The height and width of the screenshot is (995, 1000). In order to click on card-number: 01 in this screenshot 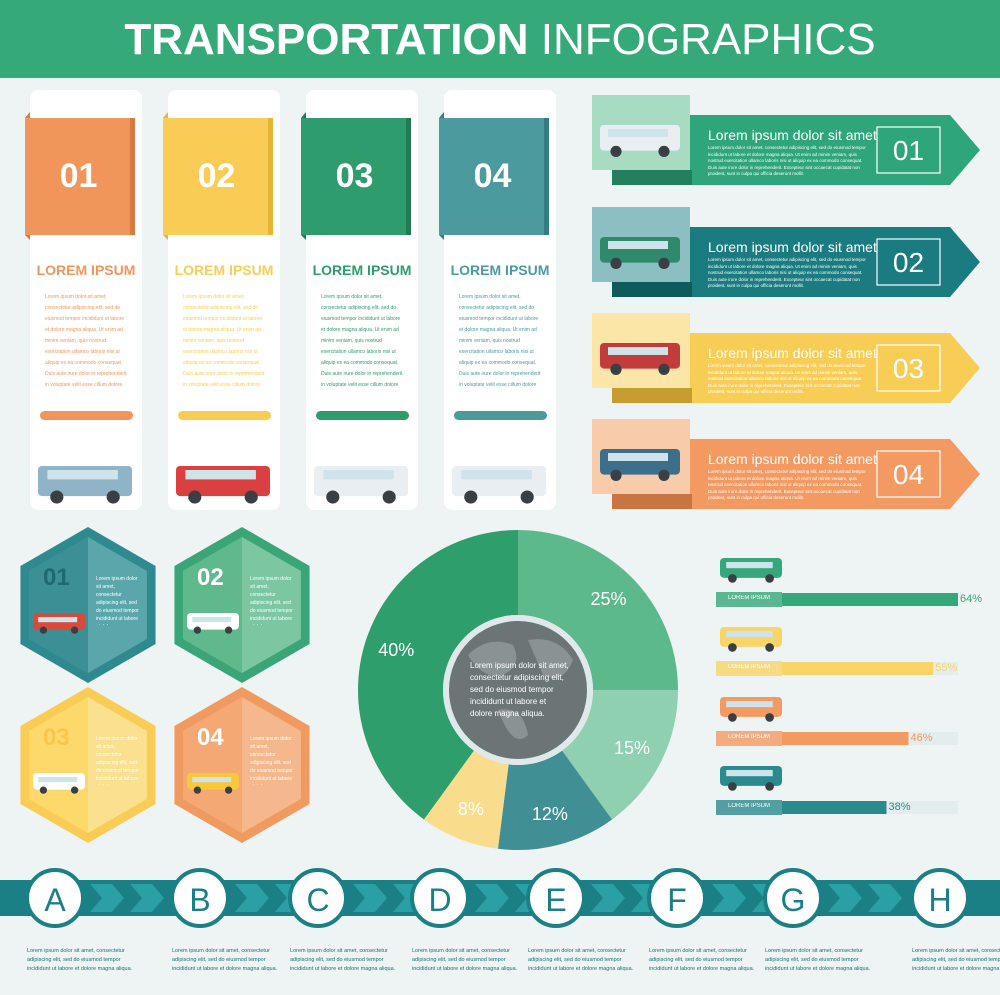, I will do `click(78, 176)`.